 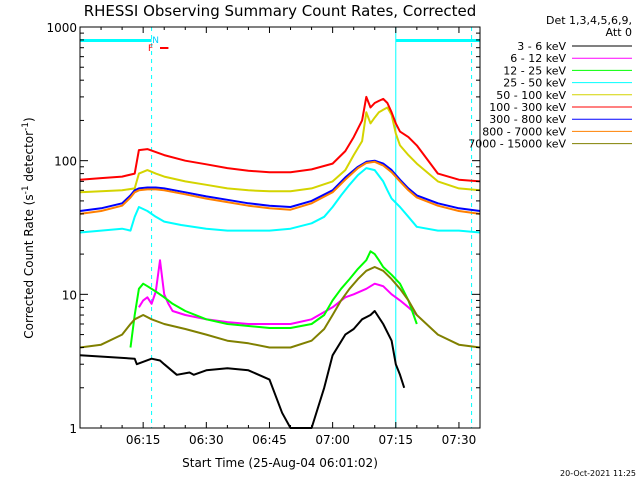 I want to click on series-line-25-50kev, so click(x=280, y=200).